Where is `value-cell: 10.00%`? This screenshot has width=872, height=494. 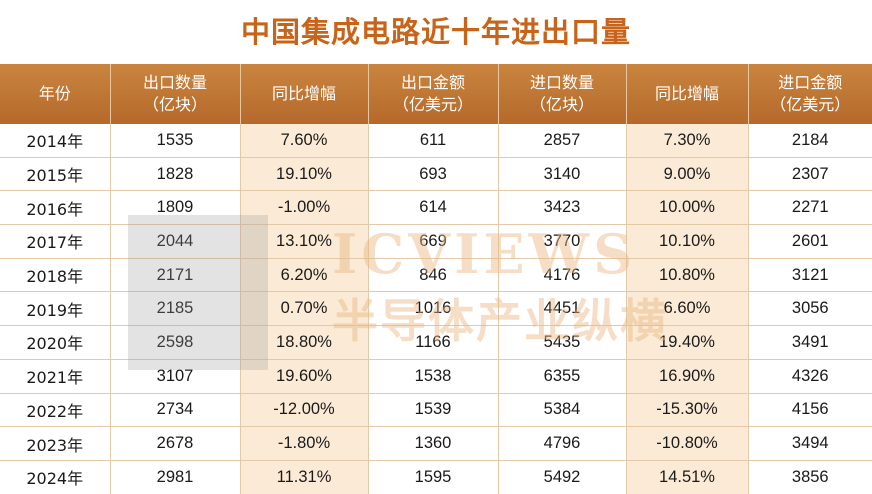
value-cell: 10.00% is located at coordinates (687, 208).